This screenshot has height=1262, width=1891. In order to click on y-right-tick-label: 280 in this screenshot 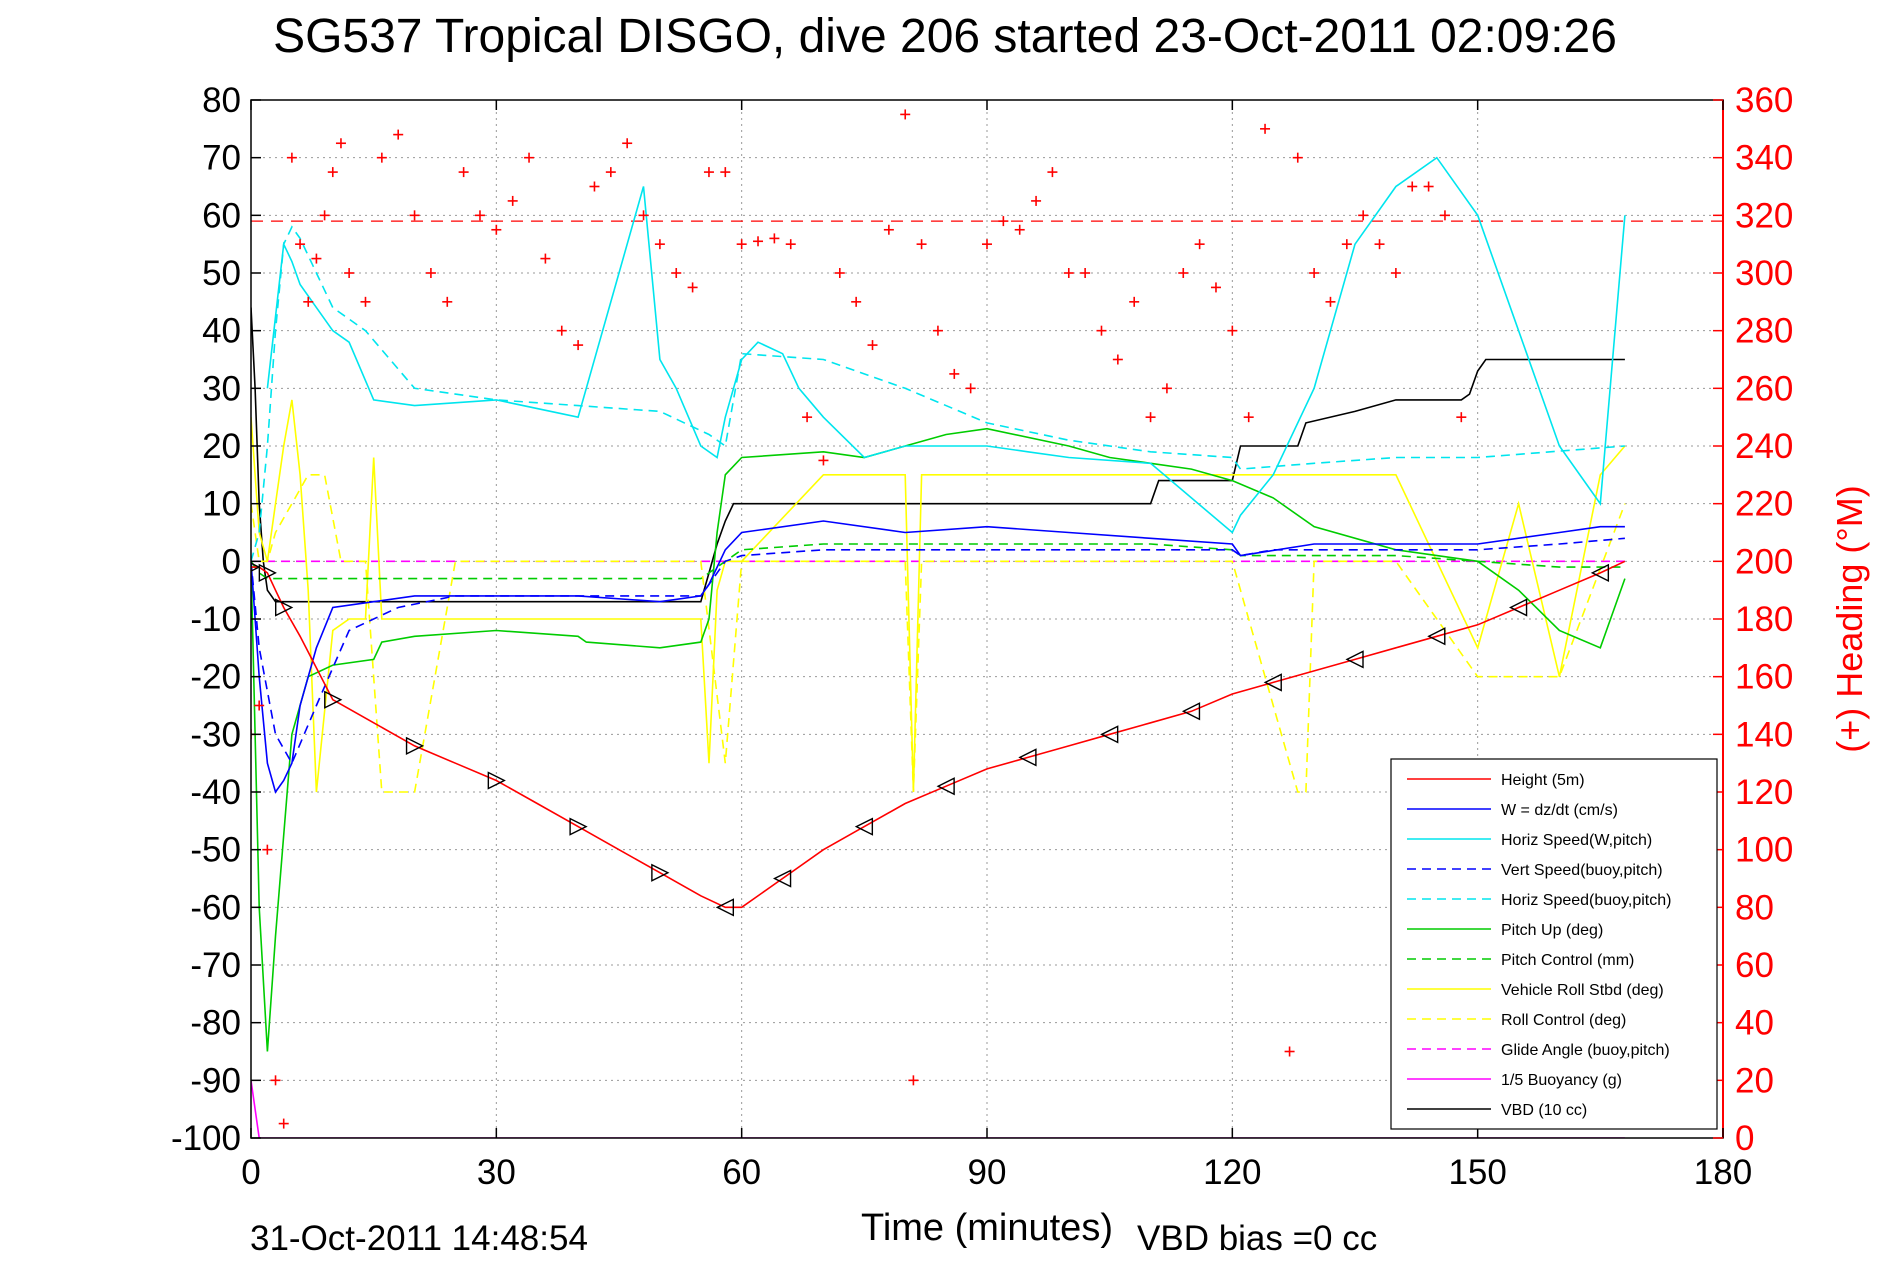, I will do `click(1764, 331)`.